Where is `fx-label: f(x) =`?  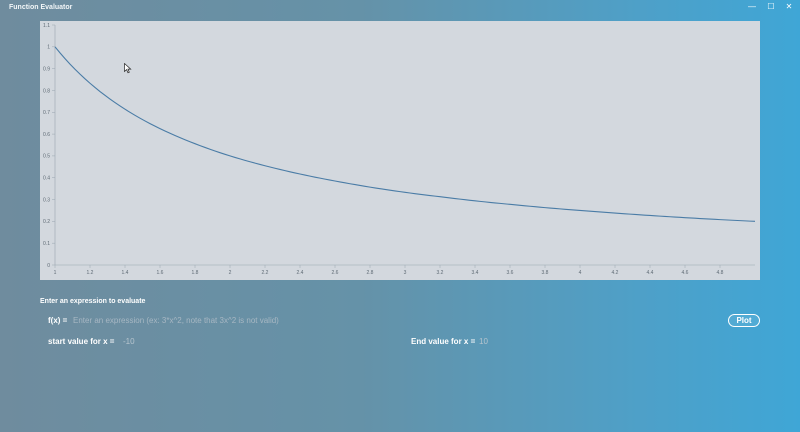 fx-label: f(x) = is located at coordinates (58, 320).